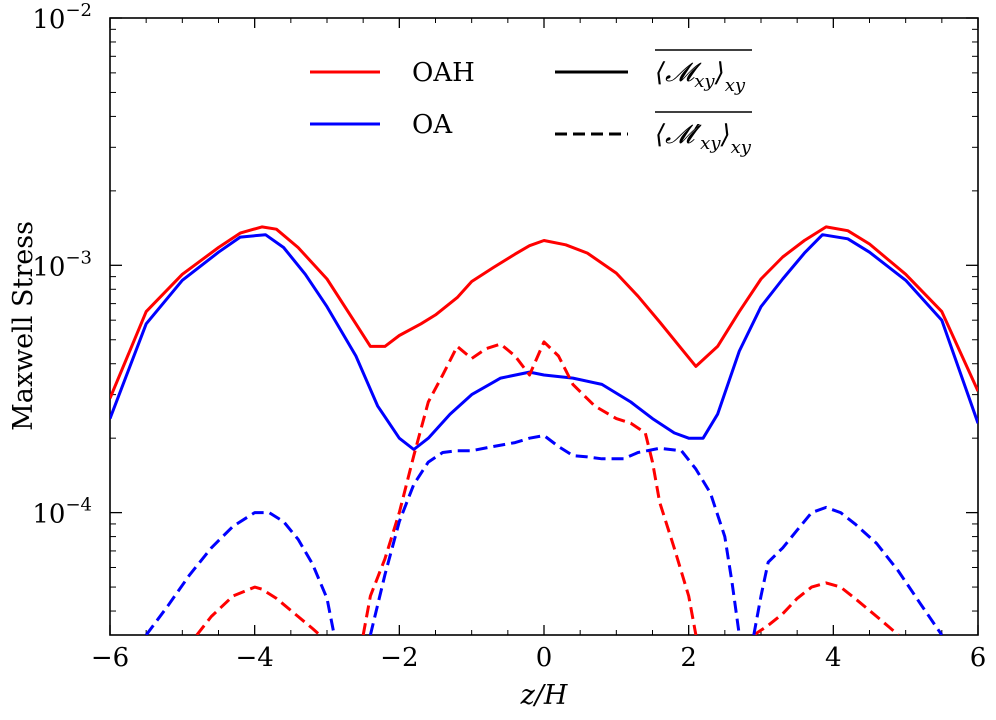 The image size is (996, 720). What do you see at coordinates (62, 264) in the screenshot?
I see `y-tick-label: 10⁻³` at bounding box center [62, 264].